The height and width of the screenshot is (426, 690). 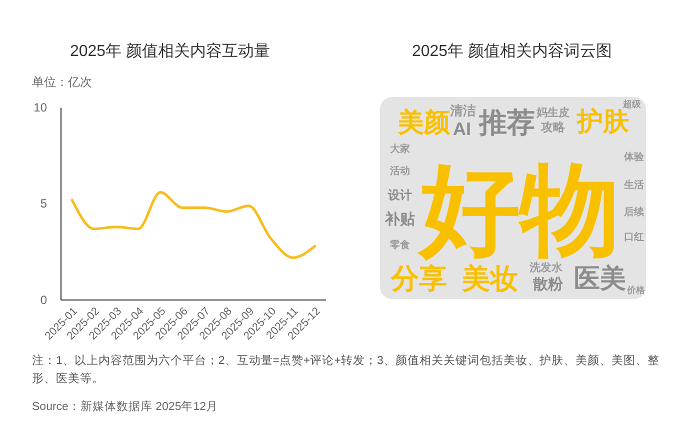 I want to click on chart-title: 2025年 颜值相关内容互动量, so click(x=170, y=51).